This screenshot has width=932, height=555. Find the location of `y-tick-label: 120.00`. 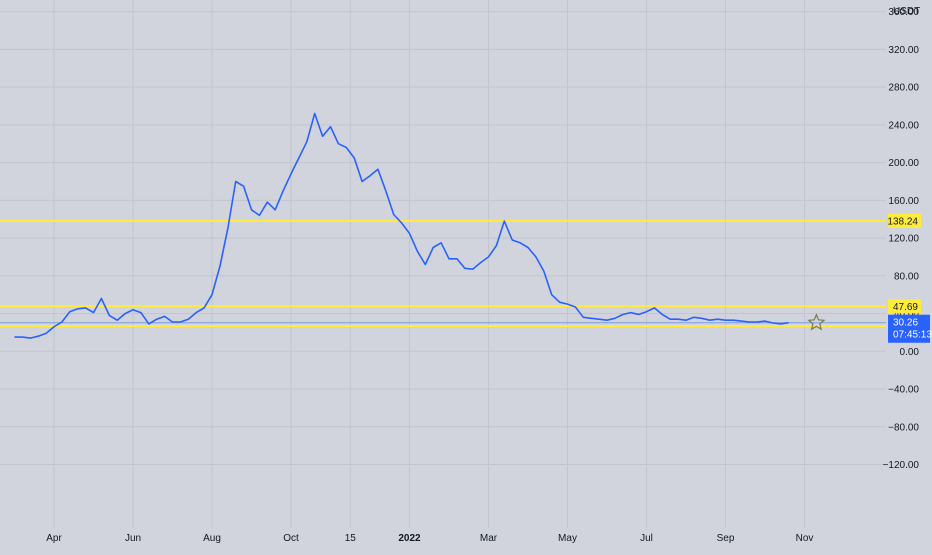

y-tick-label: 120.00 is located at coordinates (903, 239).